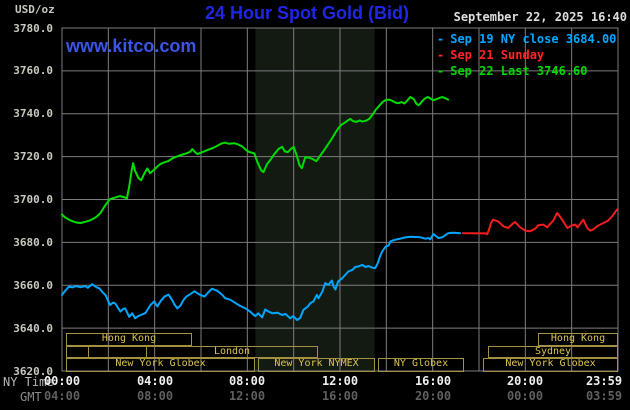  What do you see at coordinates (533, 39) in the screenshot?
I see `legend-label: Sep 19 NY close 3684.00` at bounding box center [533, 39].